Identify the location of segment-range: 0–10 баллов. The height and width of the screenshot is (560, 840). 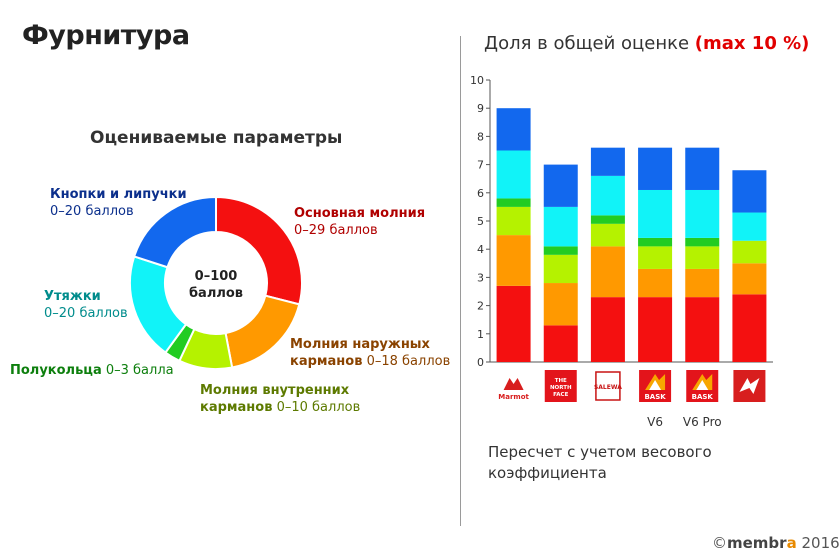
(318, 407).